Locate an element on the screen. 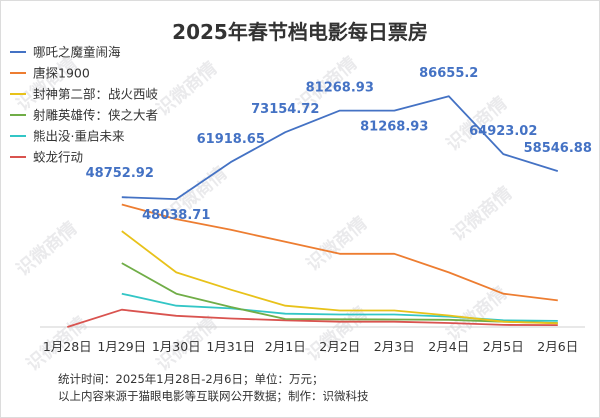 This screenshot has width=600, height=418. x-tick-label: 2月5日 is located at coordinates (503, 346).